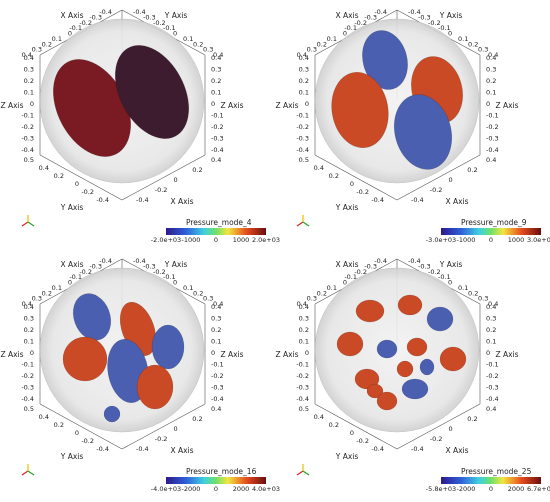 Image resolution: width=550 pixels, height=502 pixels. What do you see at coordinates (491, 240) in the screenshot?
I see `colorbar-tick-label: 0` at bounding box center [491, 240].